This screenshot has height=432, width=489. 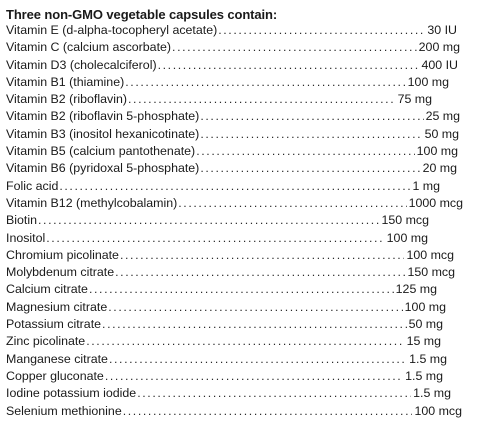 What do you see at coordinates (60, 272) in the screenshot?
I see `ingredient-name: Molybdenum citrate` at bounding box center [60, 272].